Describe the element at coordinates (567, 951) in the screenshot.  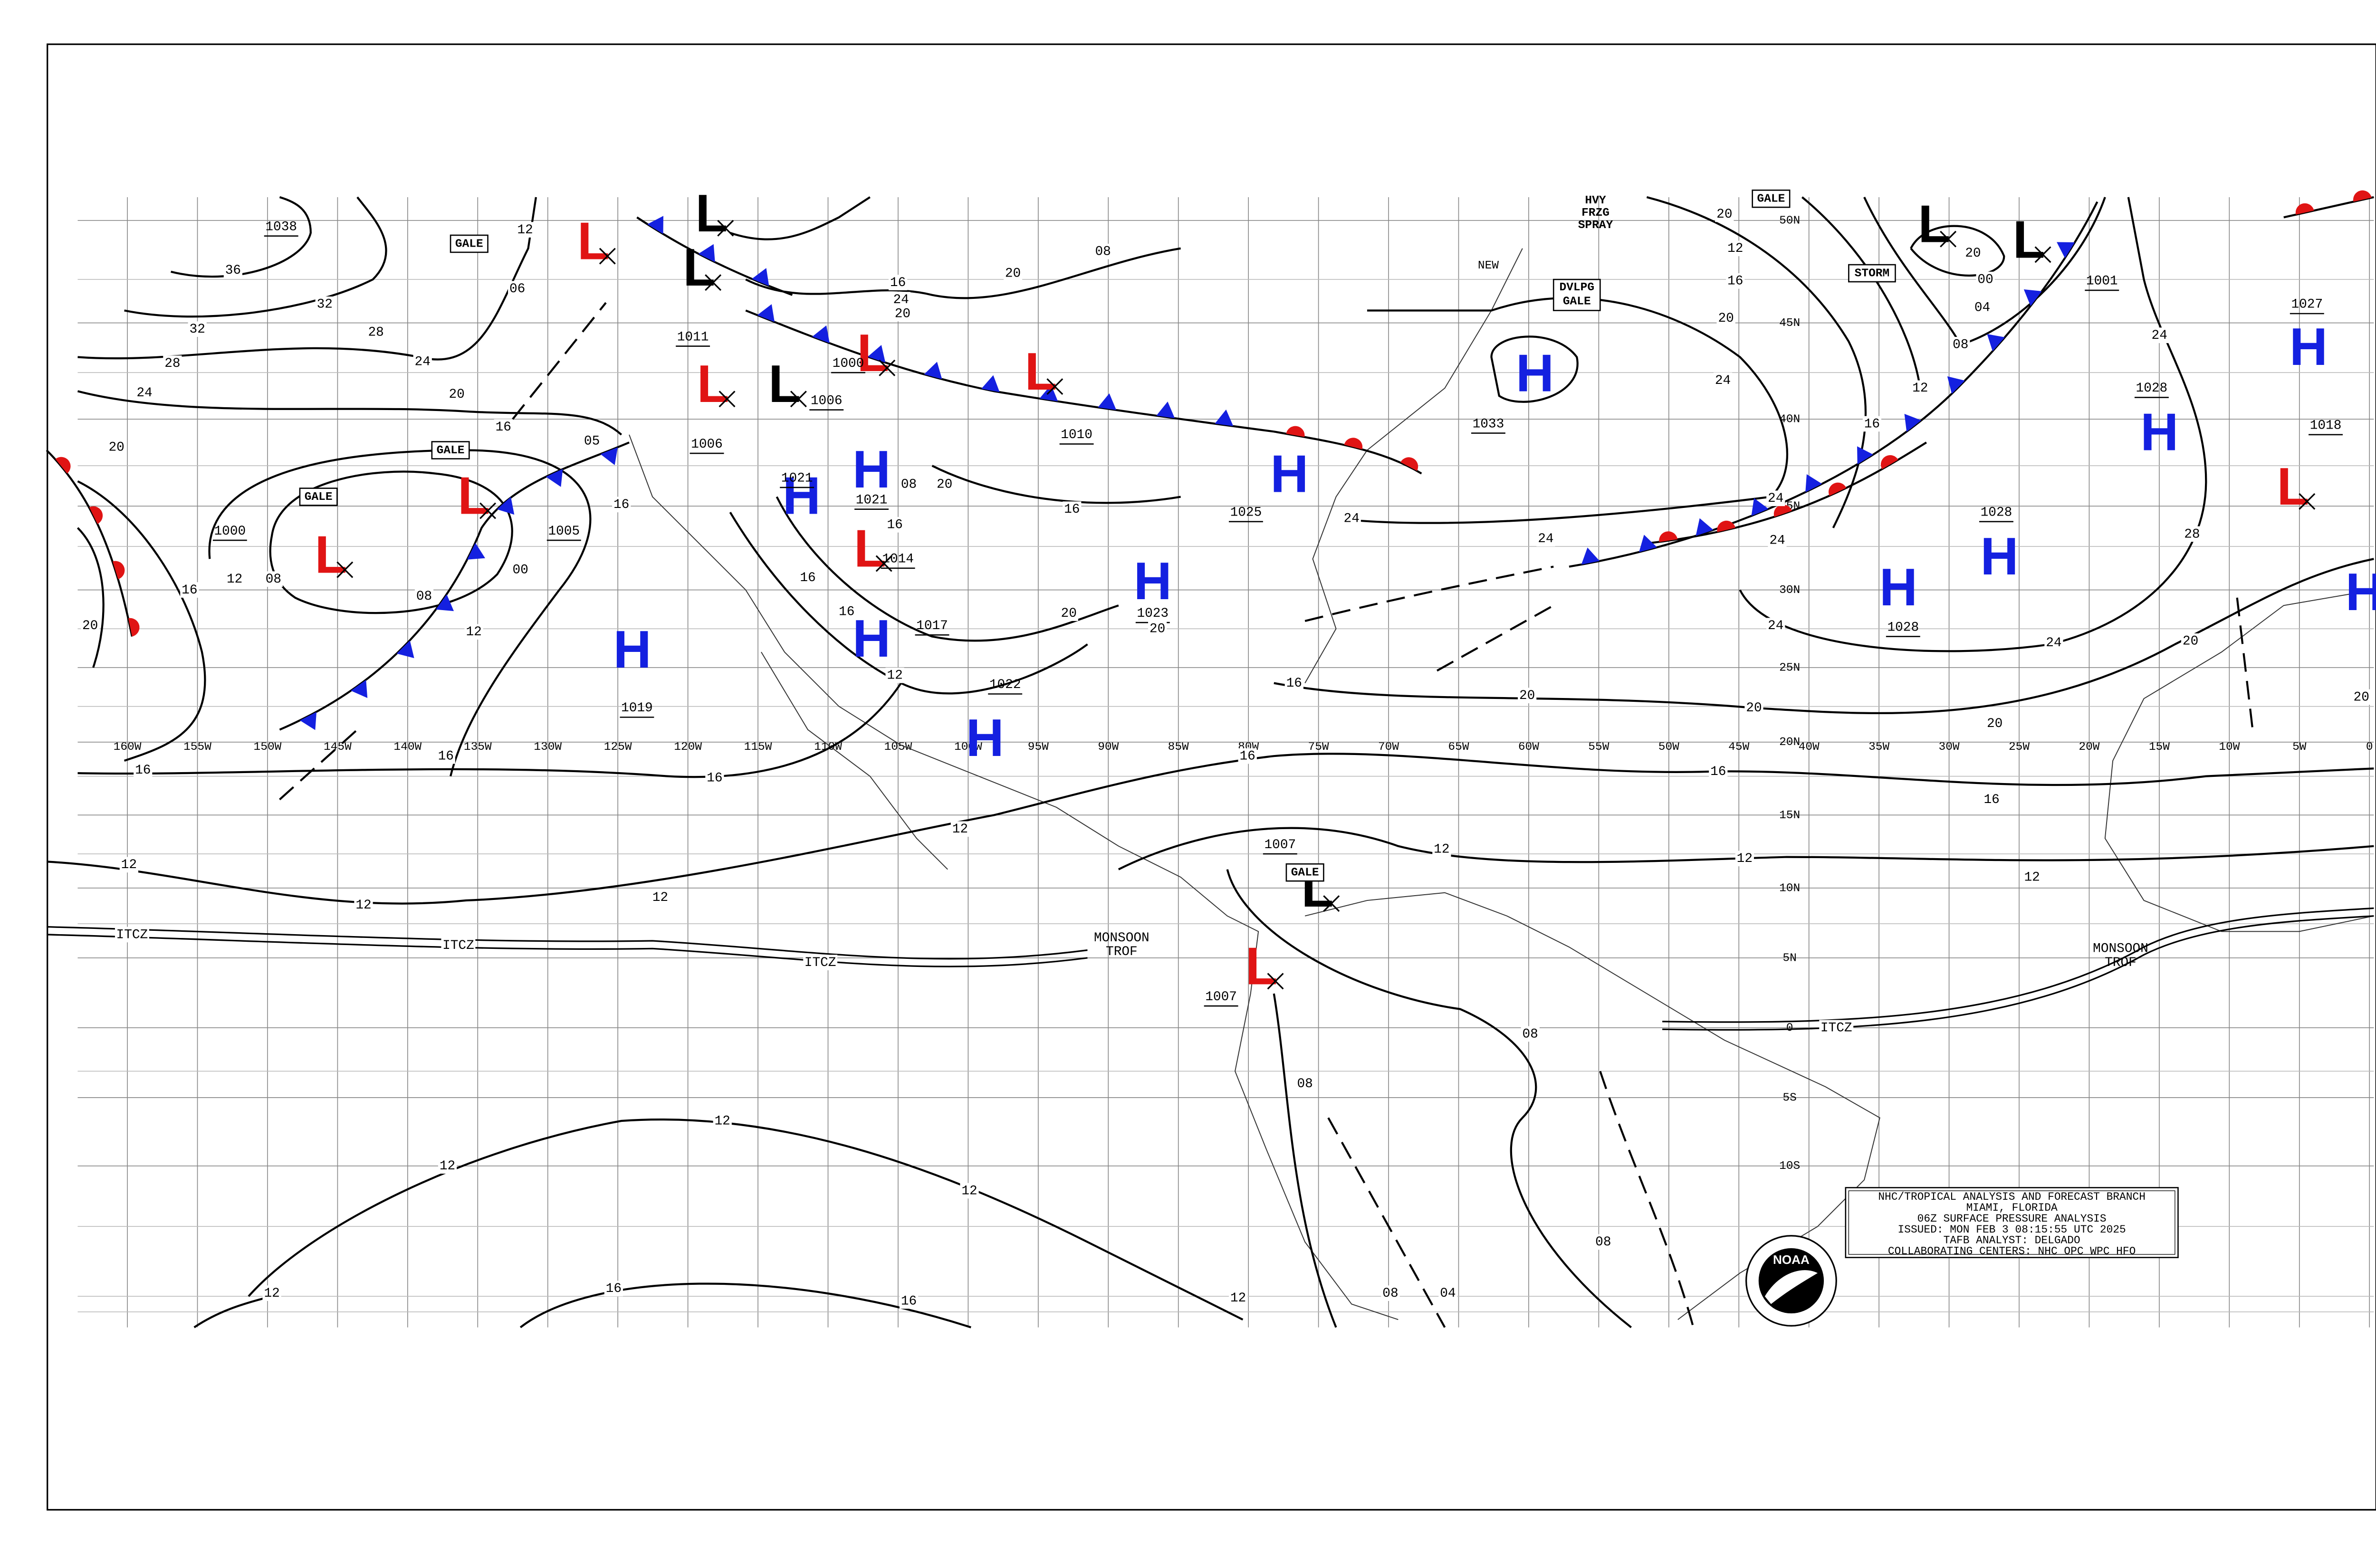
I see `itcz` at that location.